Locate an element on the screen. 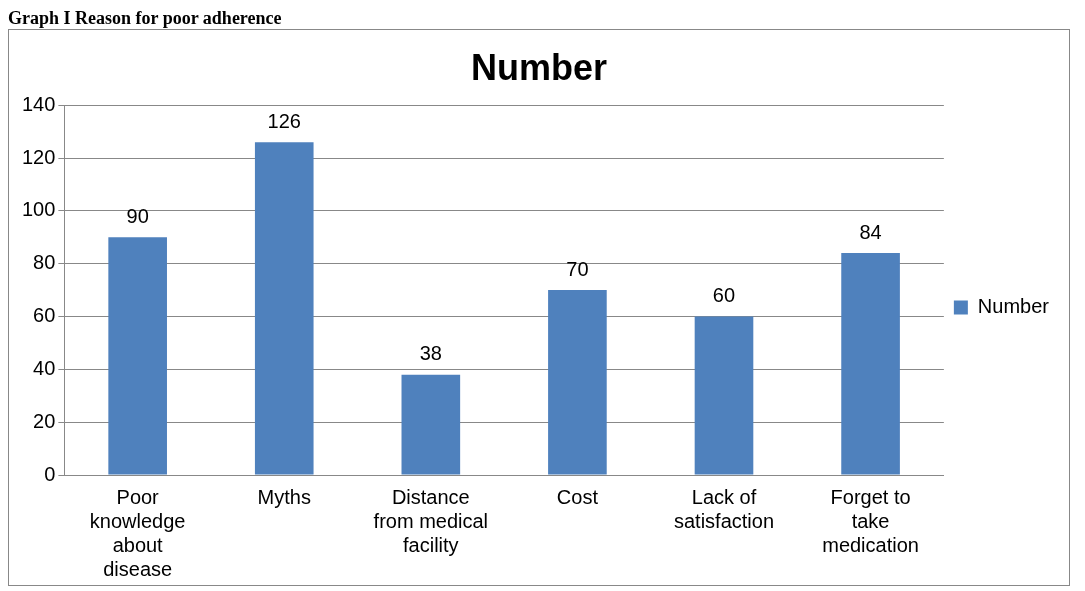 Image resolution: width=1085 pixels, height=591 pixels. y-tick-label: 0 is located at coordinates (50, 473).